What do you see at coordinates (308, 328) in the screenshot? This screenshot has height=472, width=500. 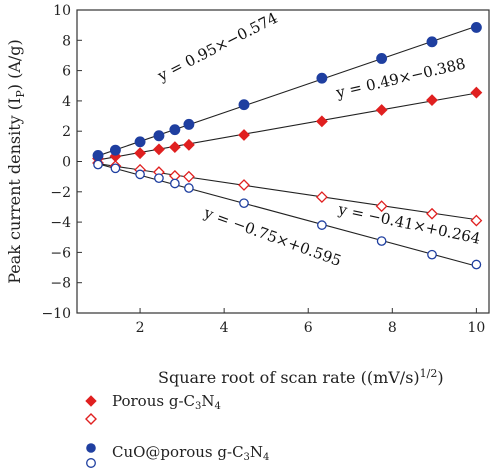 I see `x-tick-label: 6` at bounding box center [308, 328].